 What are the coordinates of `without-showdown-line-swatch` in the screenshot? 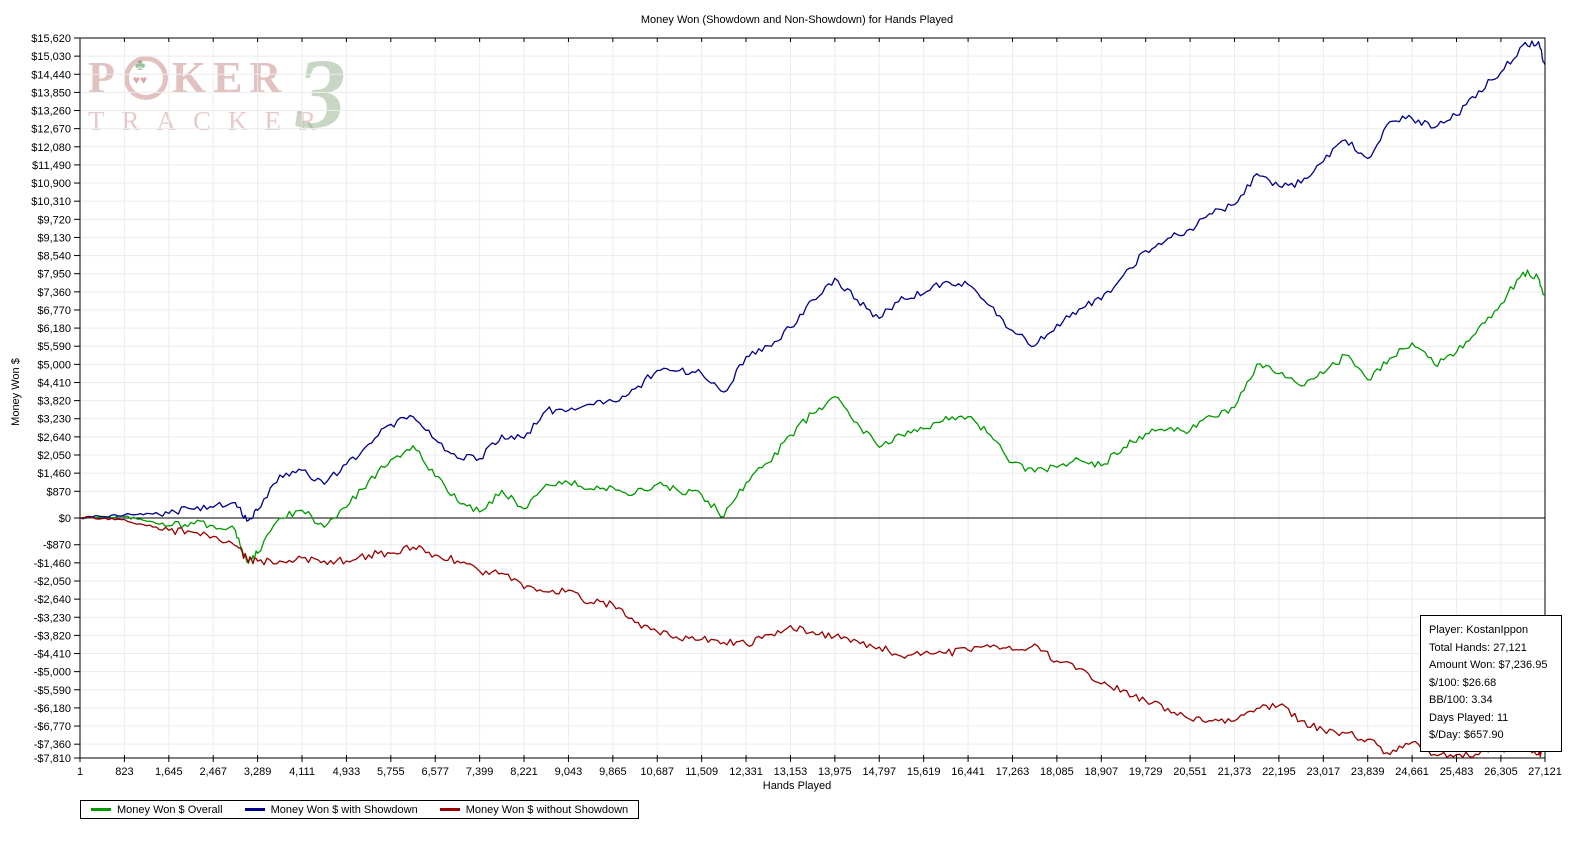 It's located at (449, 809).